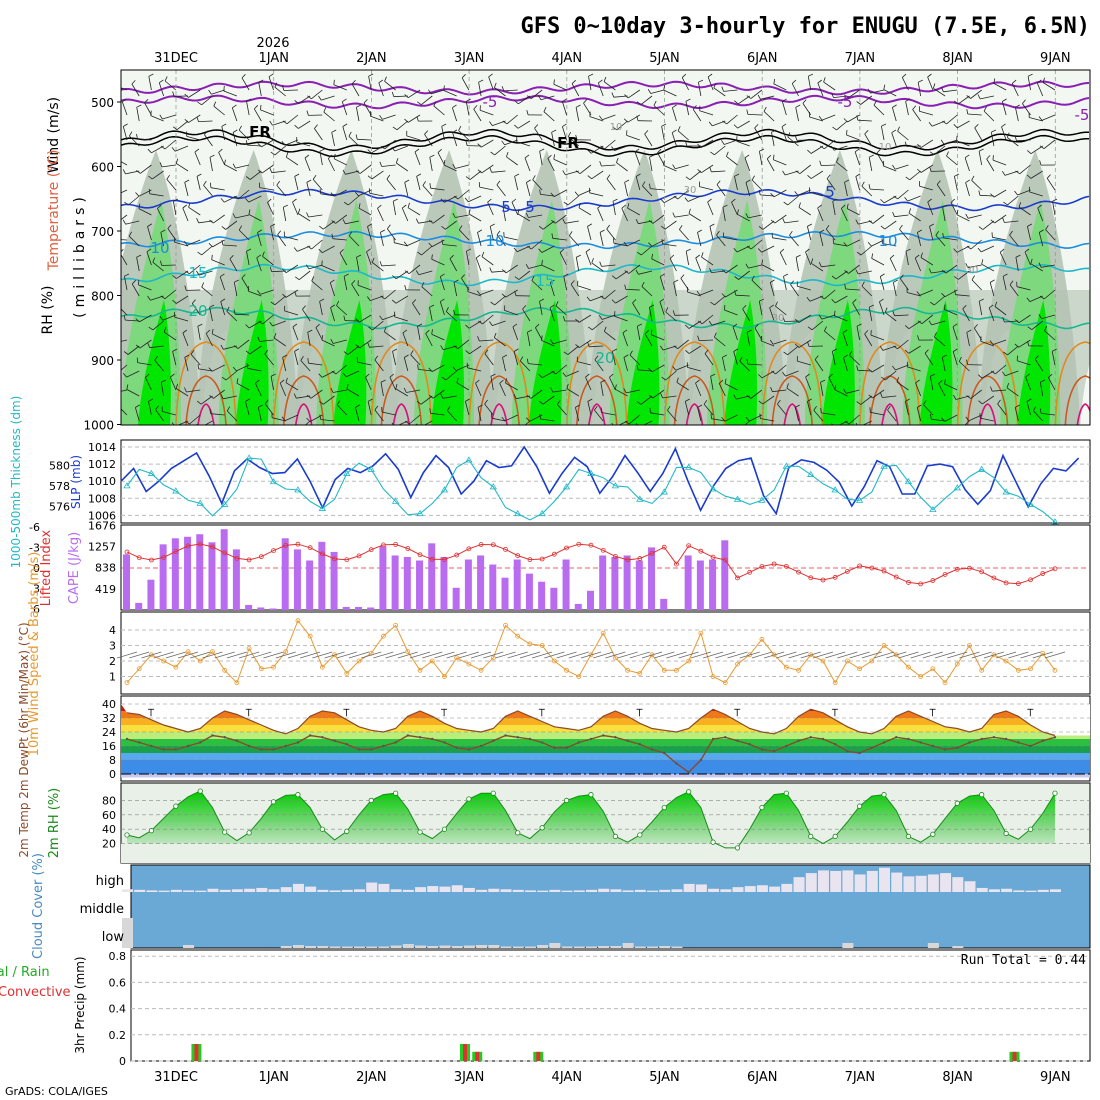 This screenshot has height=1100, width=1100. Describe the element at coordinates (109, 815) in the screenshot. I see `rh2m-tick-60: 60` at that location.